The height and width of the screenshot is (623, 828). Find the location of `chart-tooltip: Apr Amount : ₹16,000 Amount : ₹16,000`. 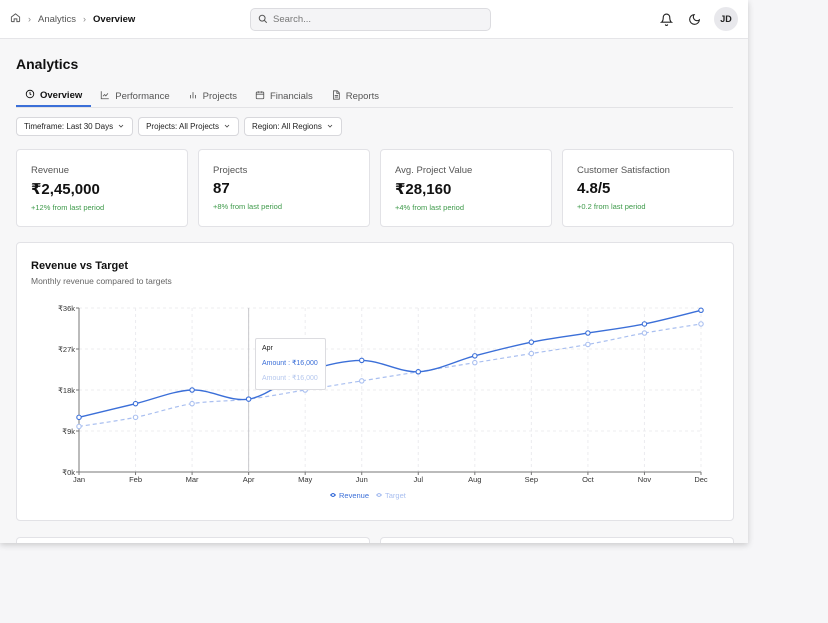

chart-tooltip: Apr Amount : ₹16,000 Amount : ₹16,000 is located at coordinates (290, 364).